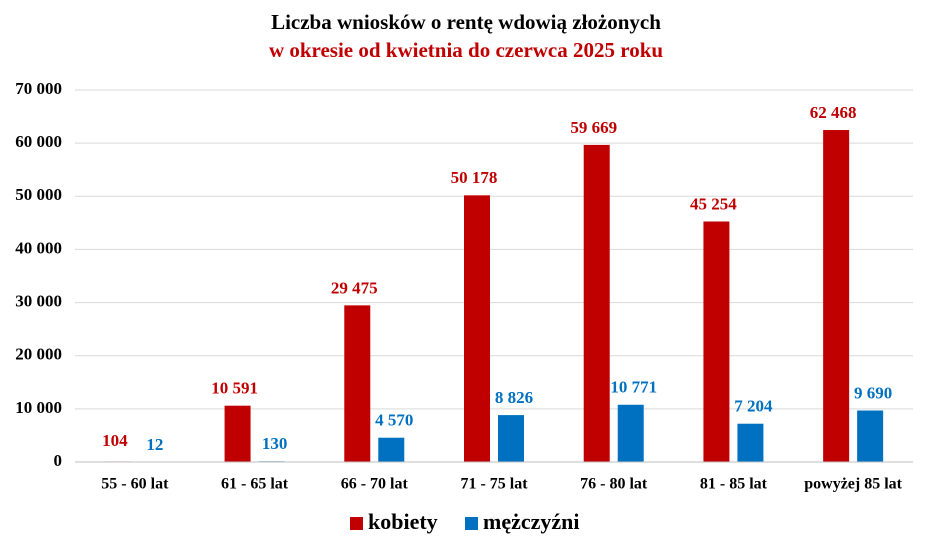 The width and height of the screenshot is (933, 550). I want to click on x-tick-label: 81 - 85 lat, so click(734, 484).